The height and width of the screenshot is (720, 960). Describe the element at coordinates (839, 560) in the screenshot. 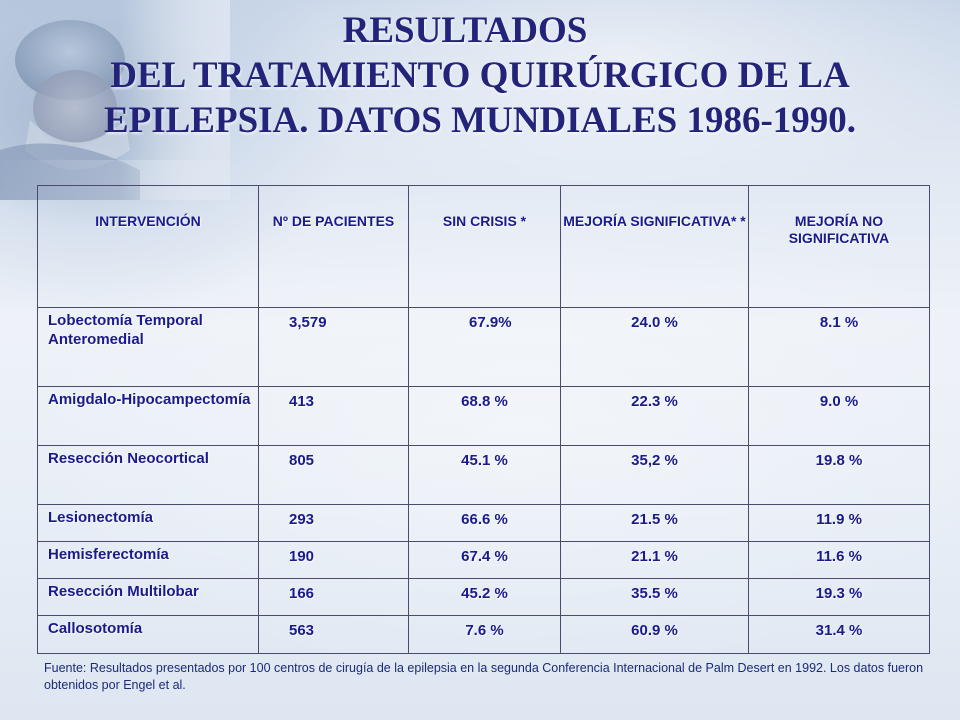

I see `cell-mejoria-no-significativa: 11.6 %` at that location.